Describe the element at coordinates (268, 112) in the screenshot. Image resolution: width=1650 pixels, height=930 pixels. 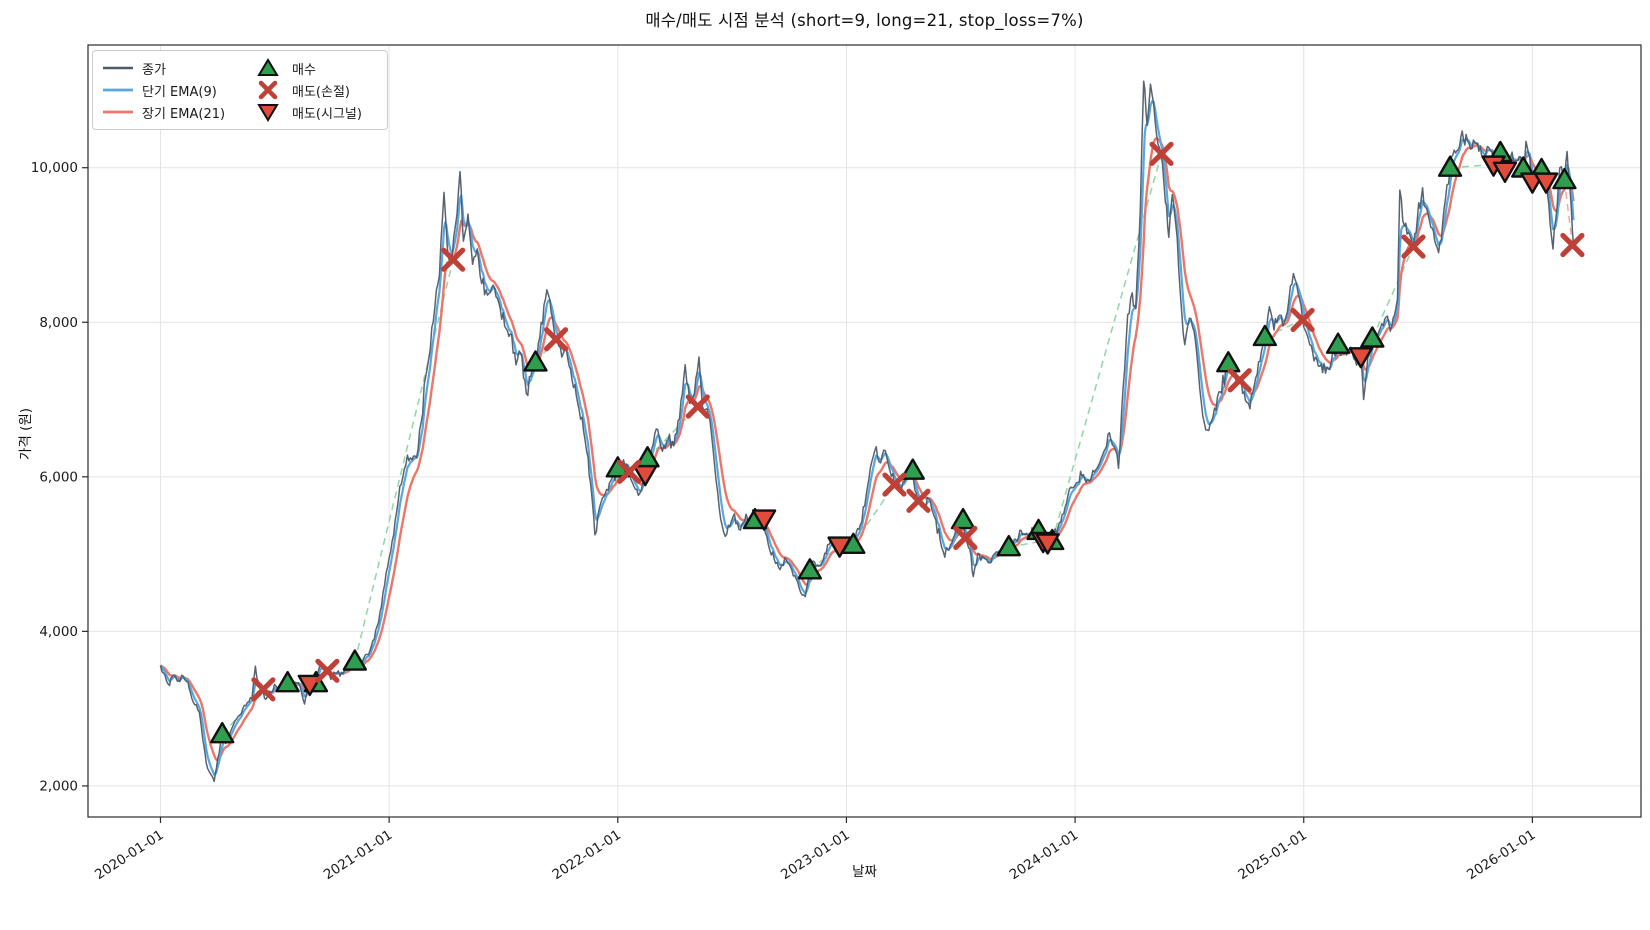
I see `sell-triangle-icon` at that location.